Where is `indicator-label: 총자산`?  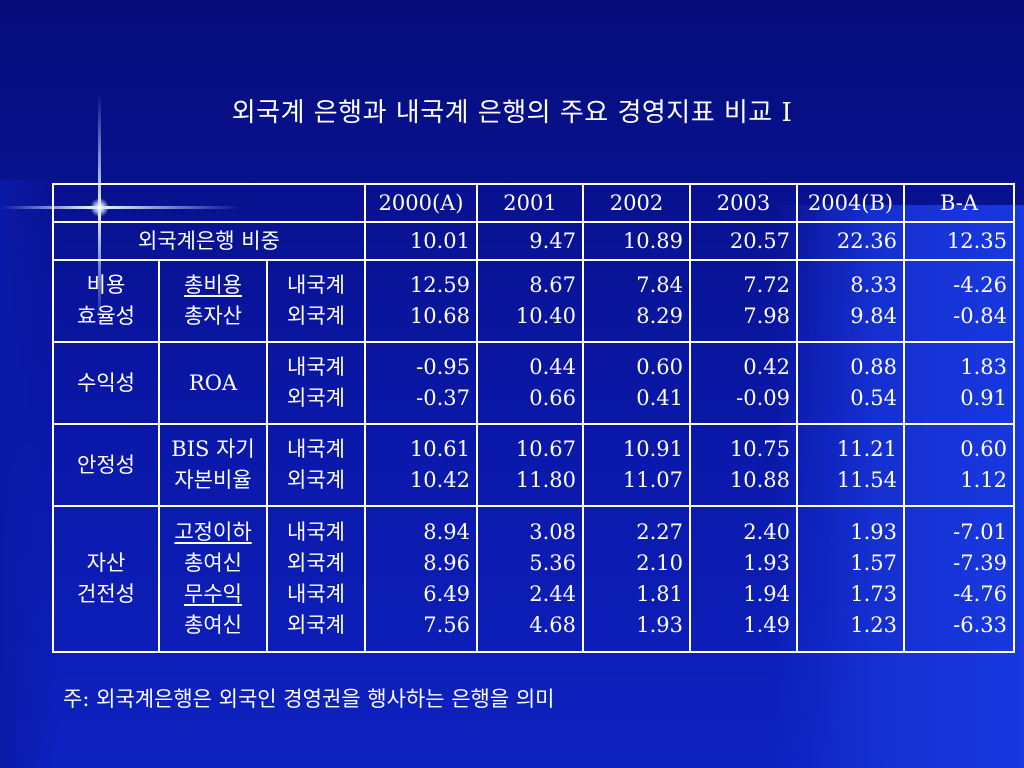 indicator-label: 총자산 is located at coordinates (213, 316).